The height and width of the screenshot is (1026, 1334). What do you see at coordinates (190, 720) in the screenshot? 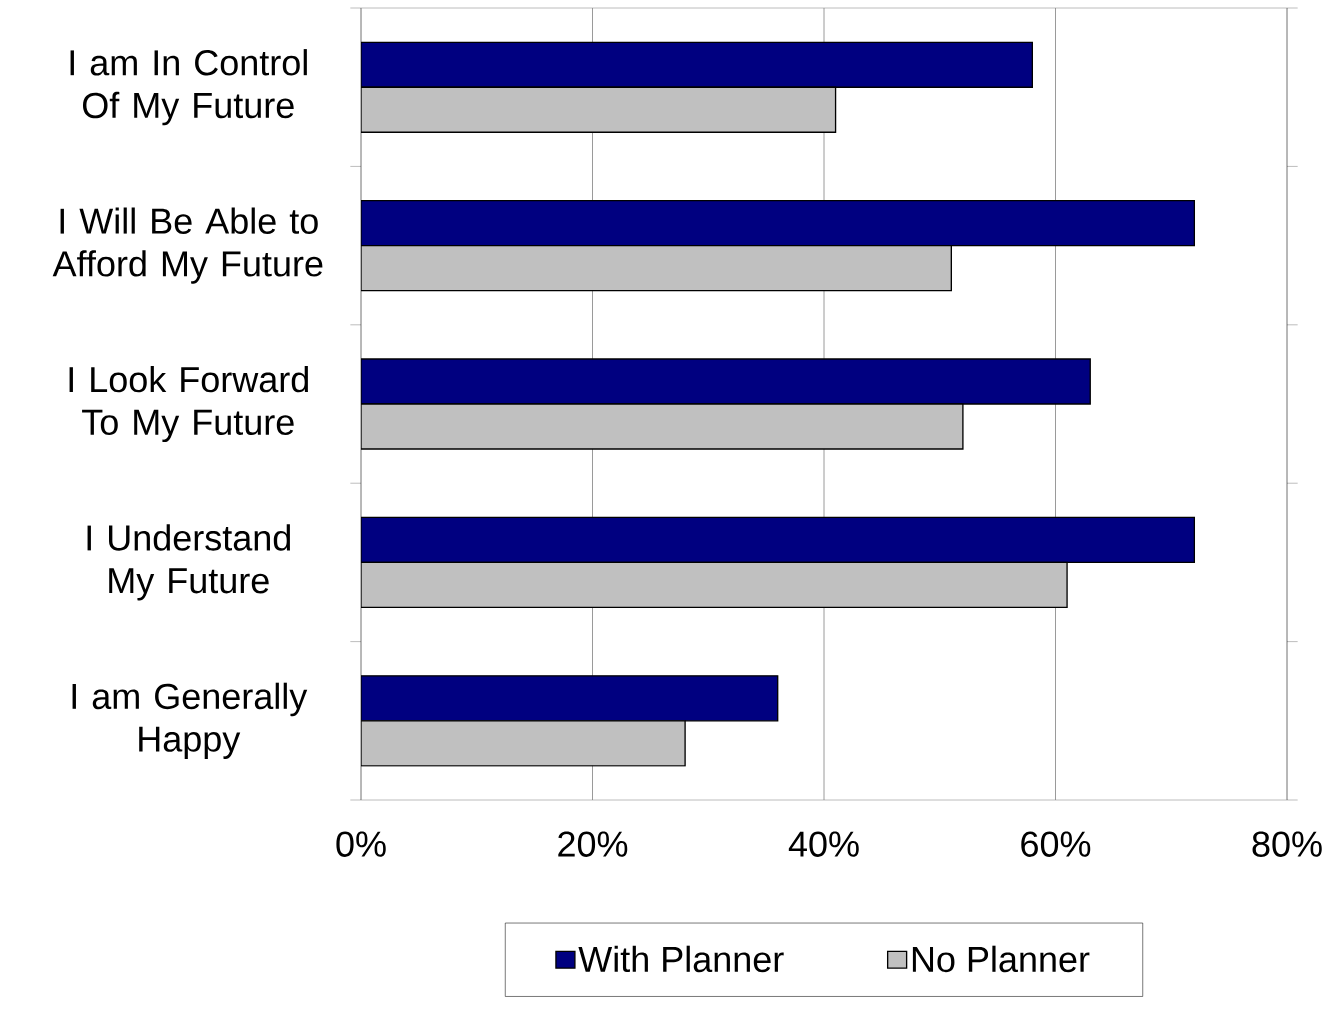
I see `y-tick-label: I am Generally Happy` at bounding box center [190, 720].